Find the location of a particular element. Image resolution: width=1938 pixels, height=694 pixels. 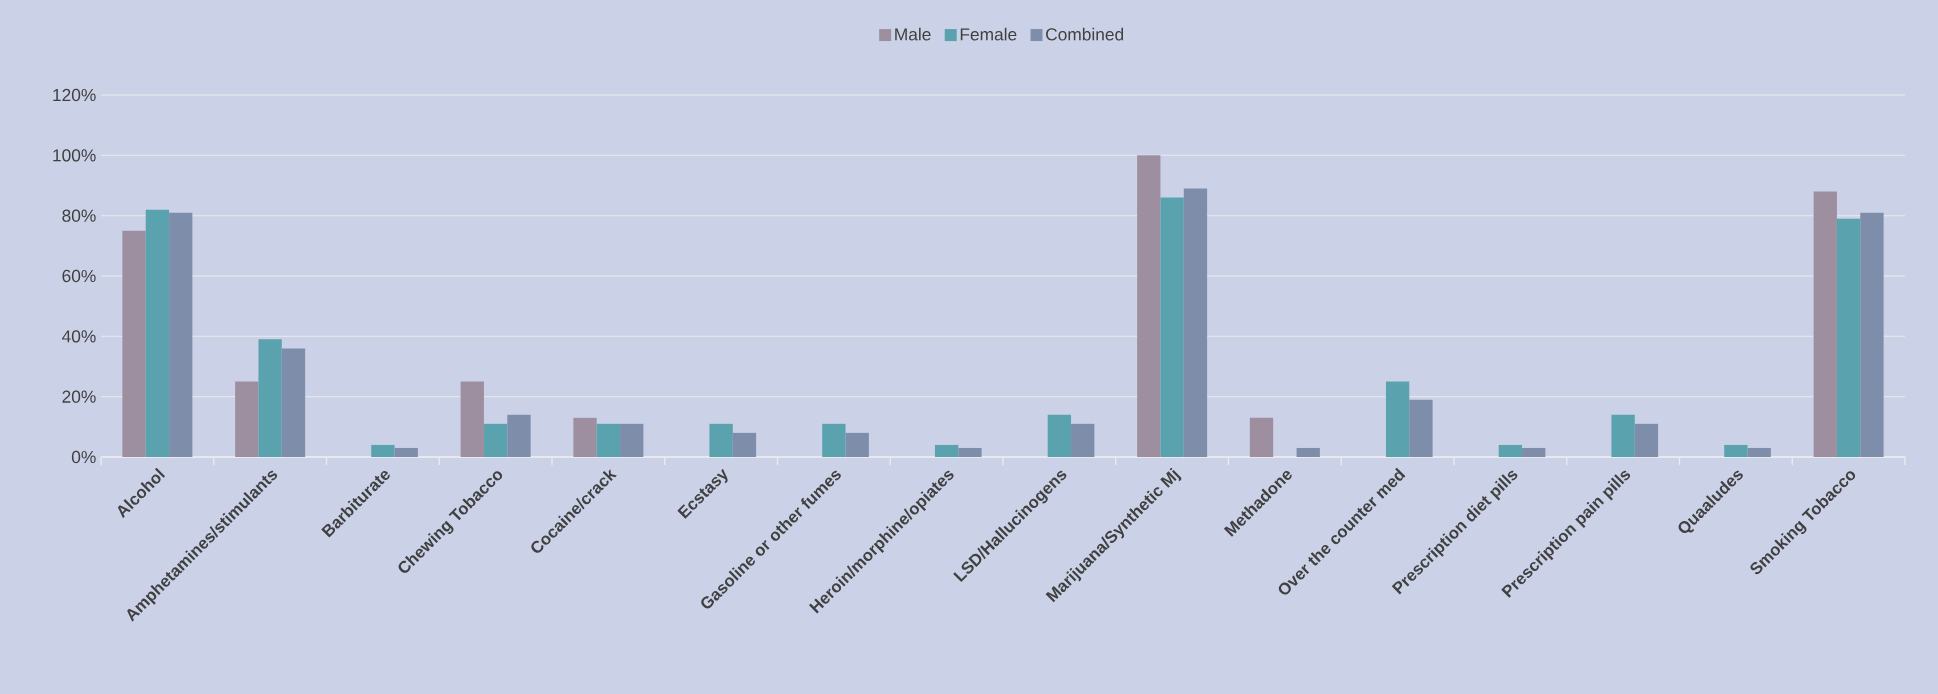

legend-label: Female is located at coordinates (988, 34).